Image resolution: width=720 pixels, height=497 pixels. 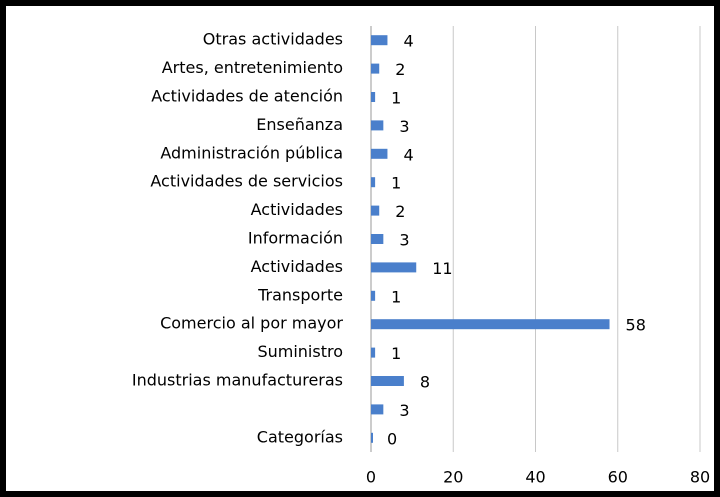 What do you see at coordinates (392, 438) in the screenshot?
I see `data-label: 0` at bounding box center [392, 438].